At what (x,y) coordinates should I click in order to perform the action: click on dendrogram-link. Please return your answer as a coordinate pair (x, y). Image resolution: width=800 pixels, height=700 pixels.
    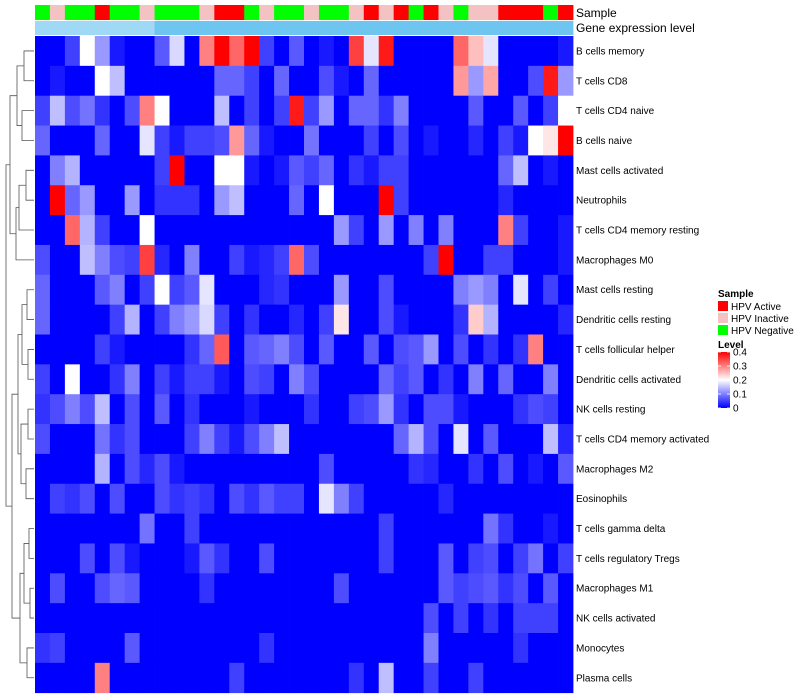
    Looking at the image, I should click on (23, 618).